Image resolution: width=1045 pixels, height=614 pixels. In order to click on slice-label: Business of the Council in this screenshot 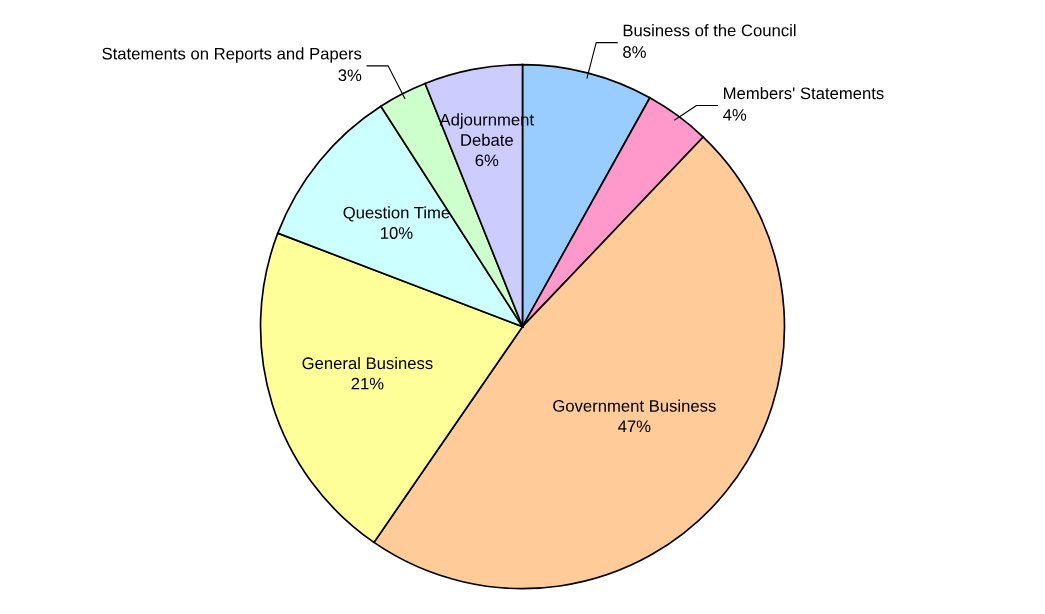, I will do `click(709, 30)`.